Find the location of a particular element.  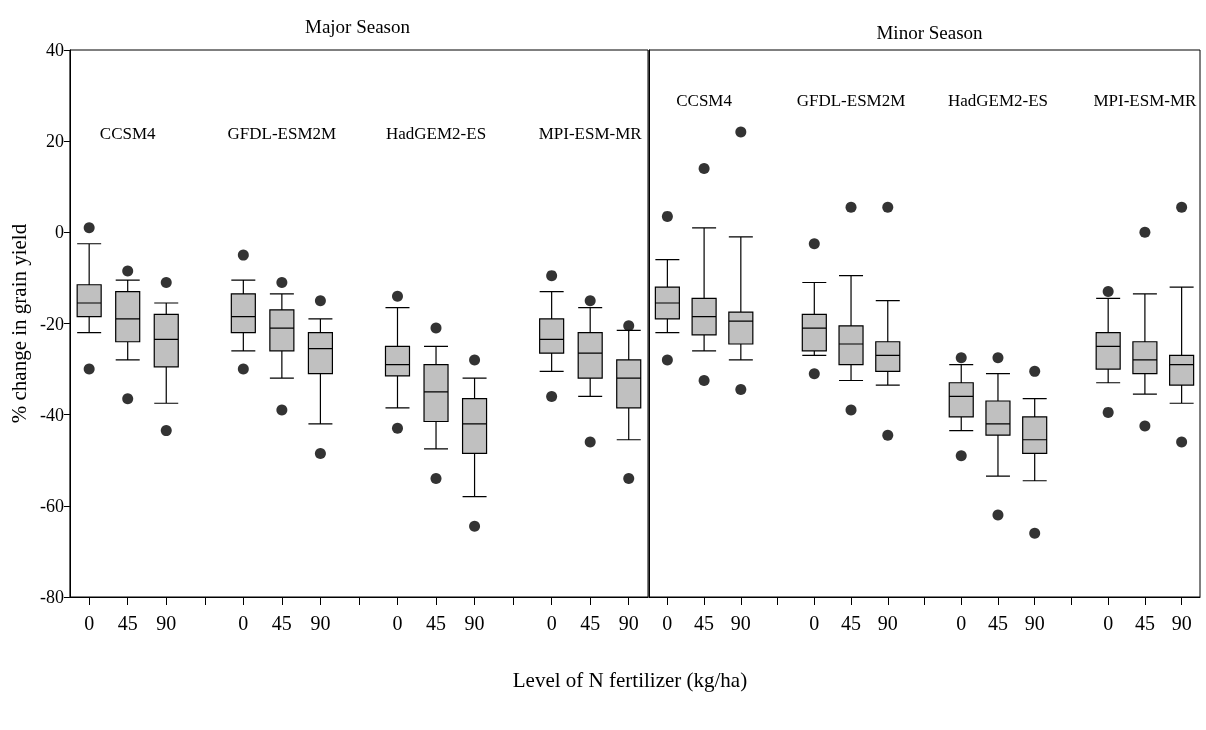

y-tick-label: 0 is located at coordinates (59, 232).